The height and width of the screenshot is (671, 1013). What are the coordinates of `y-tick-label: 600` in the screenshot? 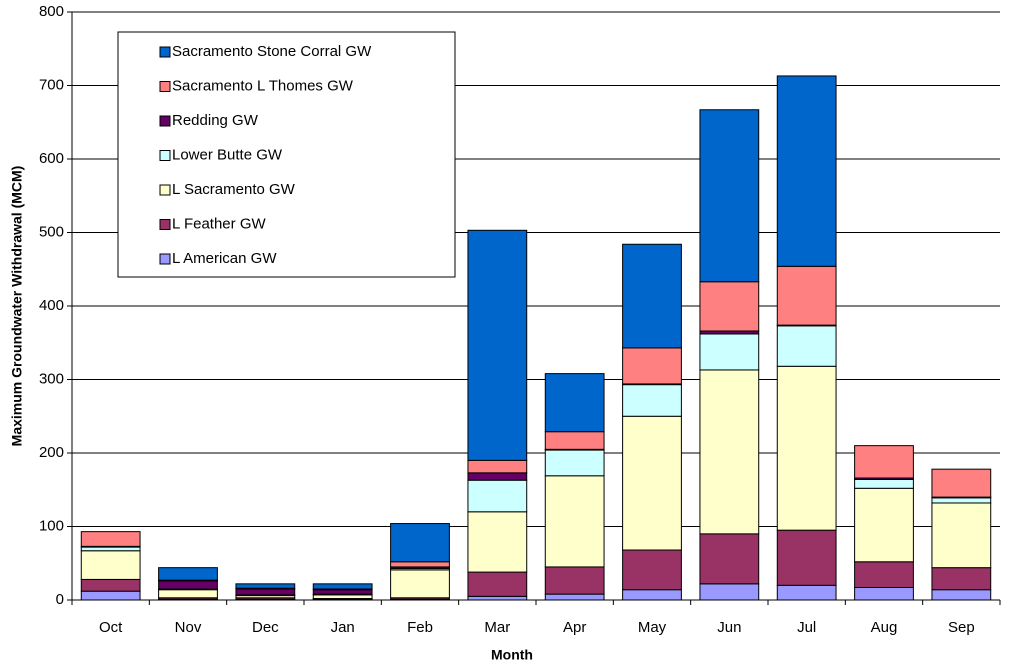 It's located at (51, 158).